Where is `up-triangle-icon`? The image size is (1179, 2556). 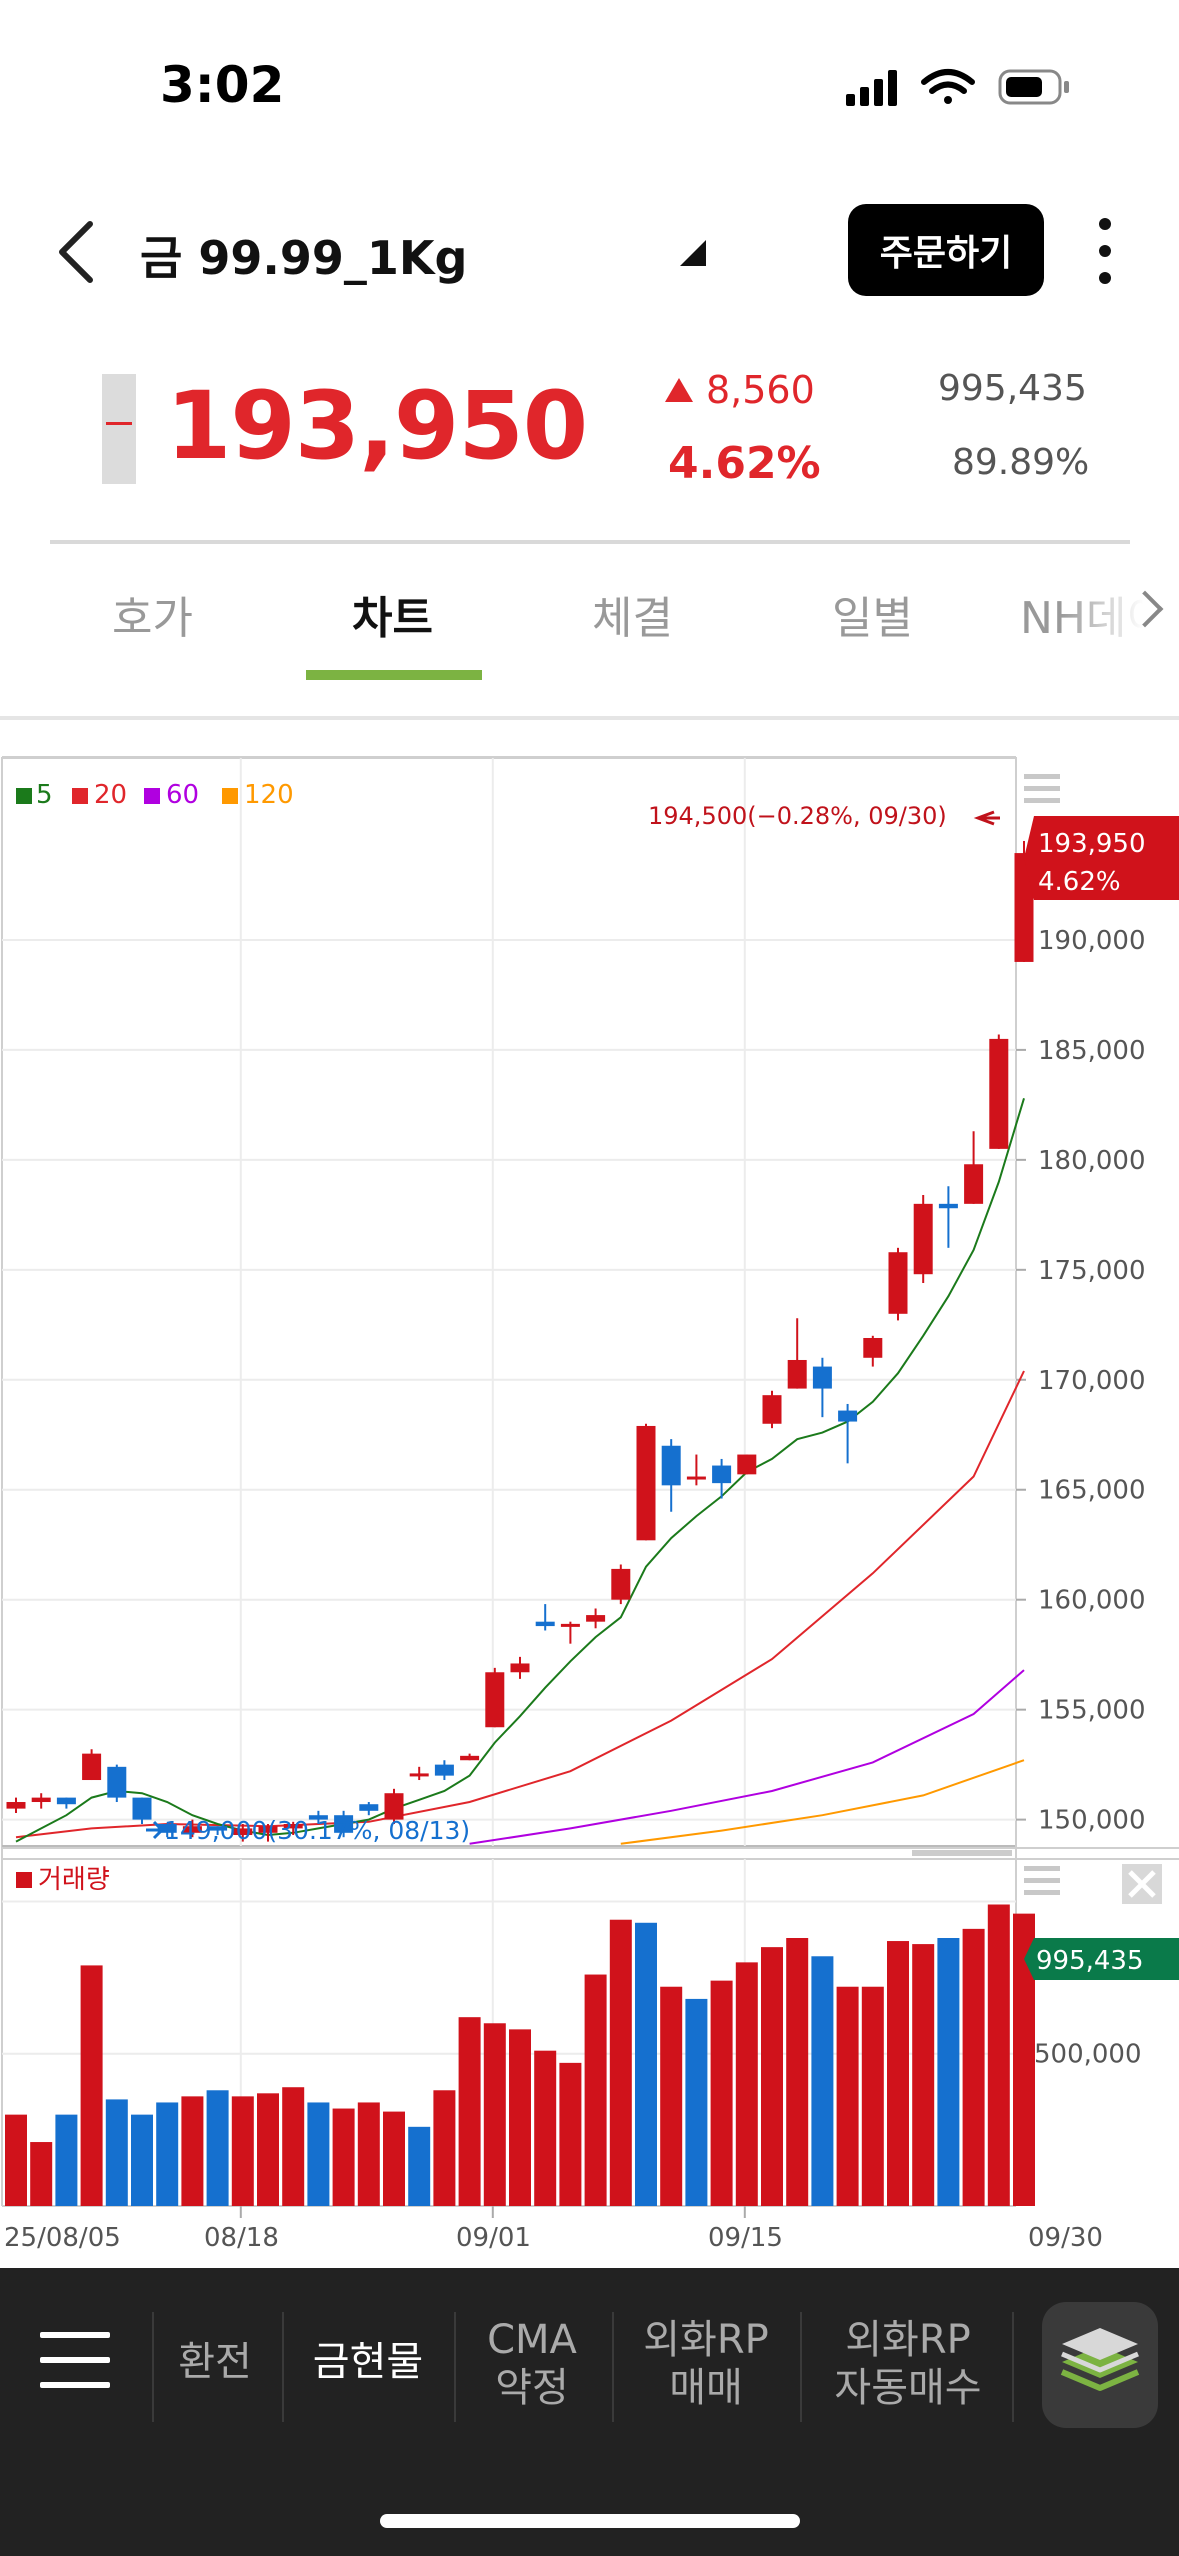 up-triangle-icon is located at coordinates (679, 390).